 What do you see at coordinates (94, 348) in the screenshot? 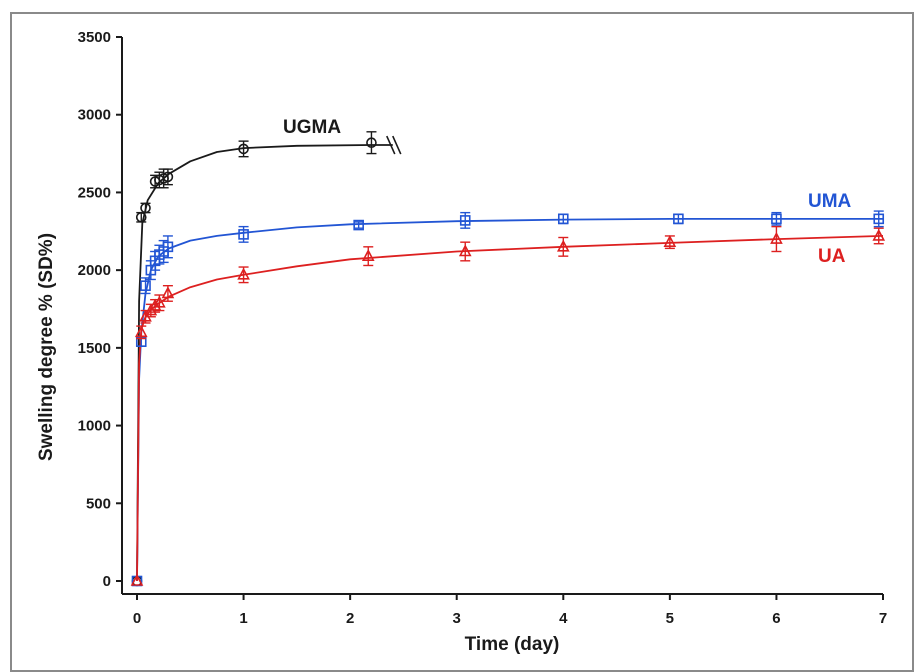
I see `y-tick-label: 1500` at bounding box center [94, 348].